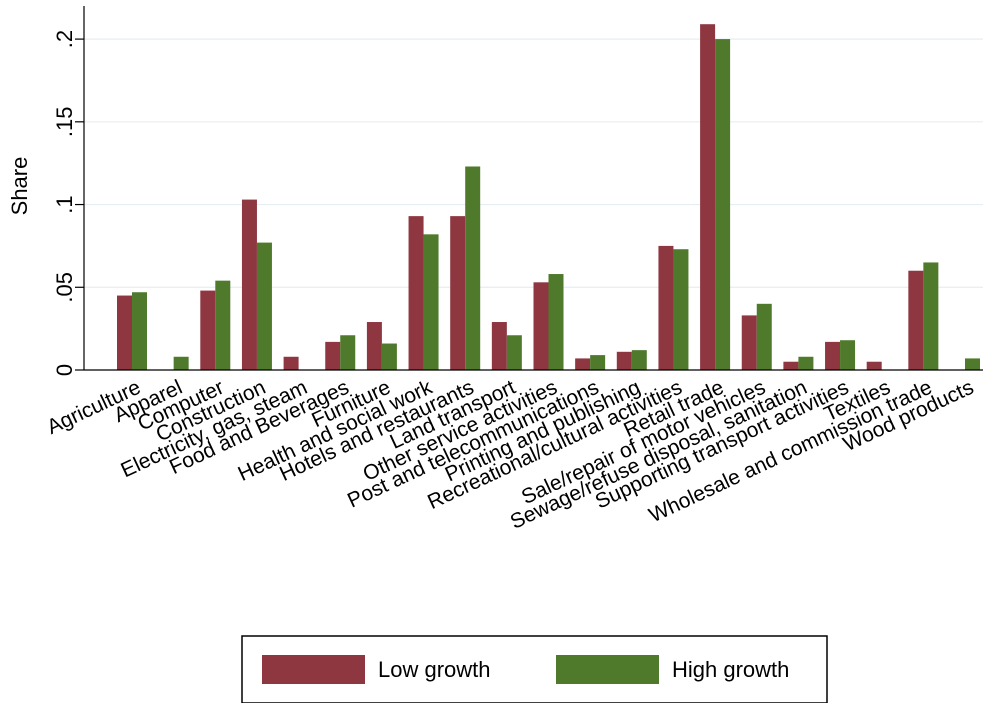 This screenshot has width=995, height=703. Describe the element at coordinates (124, 332) in the screenshot. I see `bar-low-growth-agriculture` at that location.